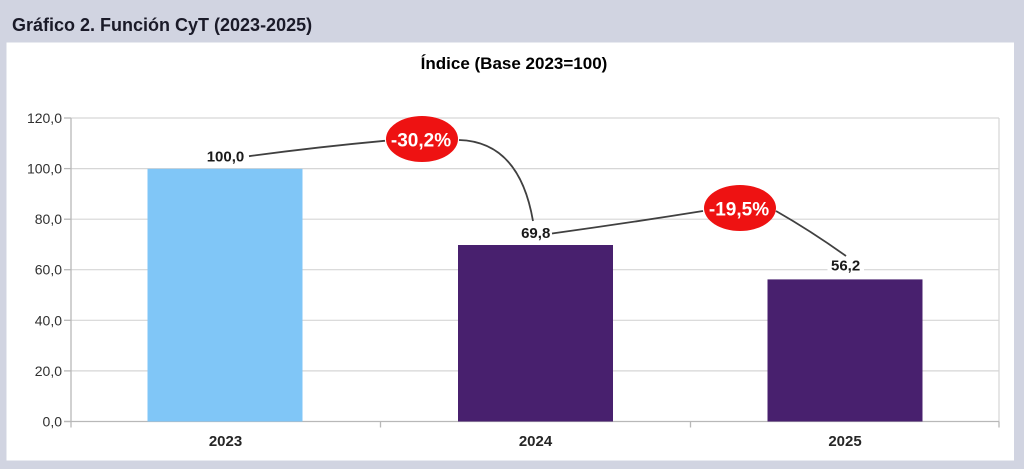 The height and width of the screenshot is (469, 1024). Describe the element at coordinates (48, 320) in the screenshot. I see `svg-text: 40,0` at that location.